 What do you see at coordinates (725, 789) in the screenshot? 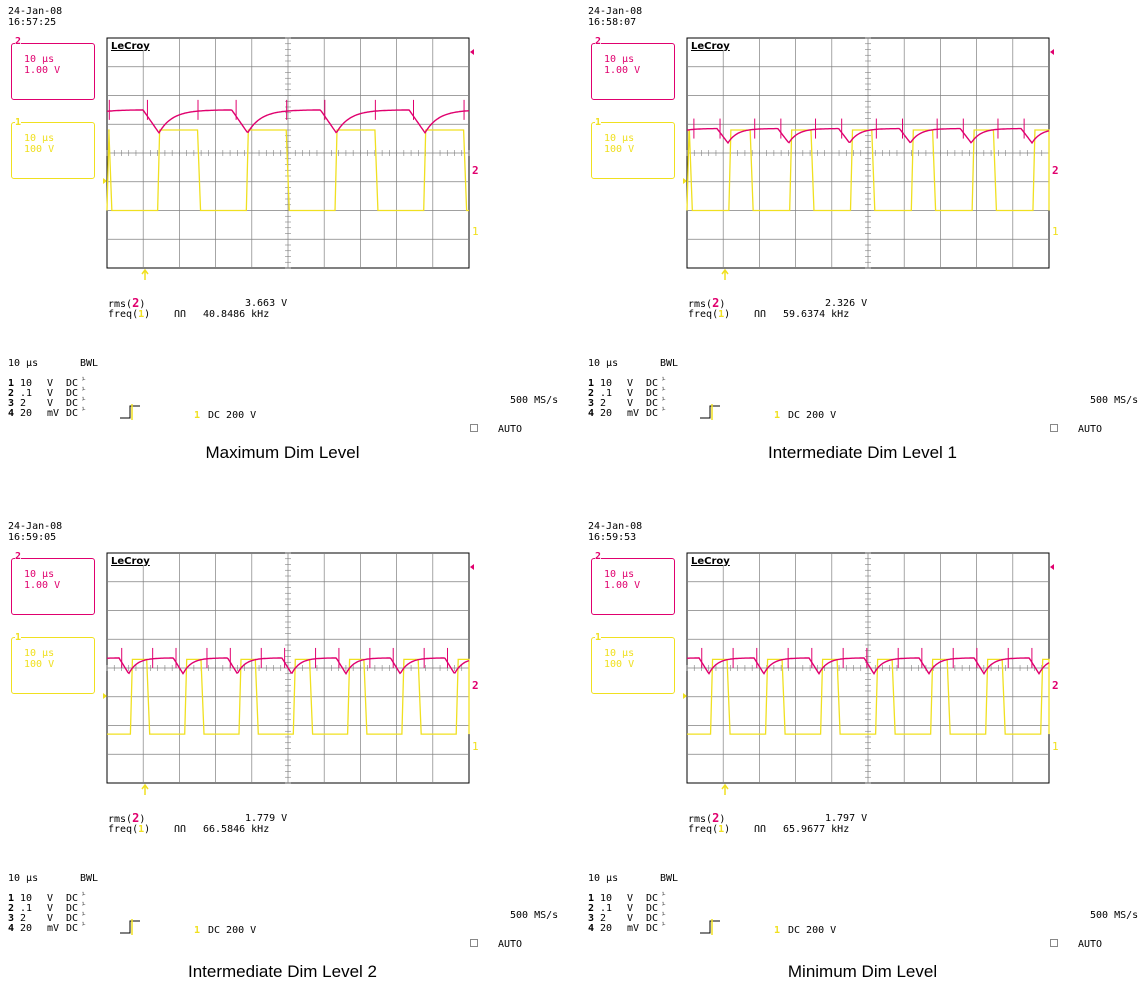
I see `trigger-position-arrow` at bounding box center [725, 789].